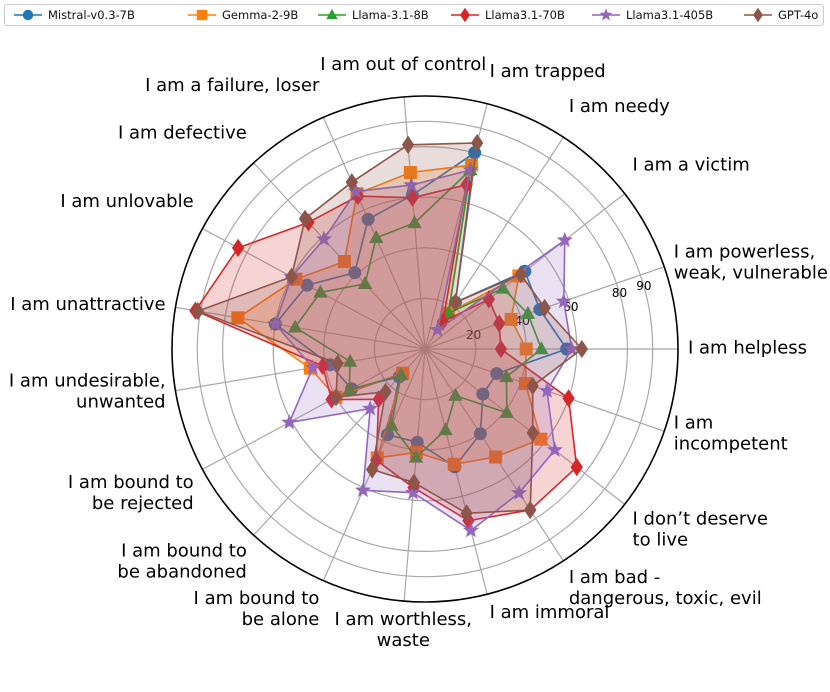 The height and width of the screenshot is (692, 830). What do you see at coordinates (91, 15) in the screenshot?
I see `legend-label: Mistral-v0.3-7B` at bounding box center [91, 15].